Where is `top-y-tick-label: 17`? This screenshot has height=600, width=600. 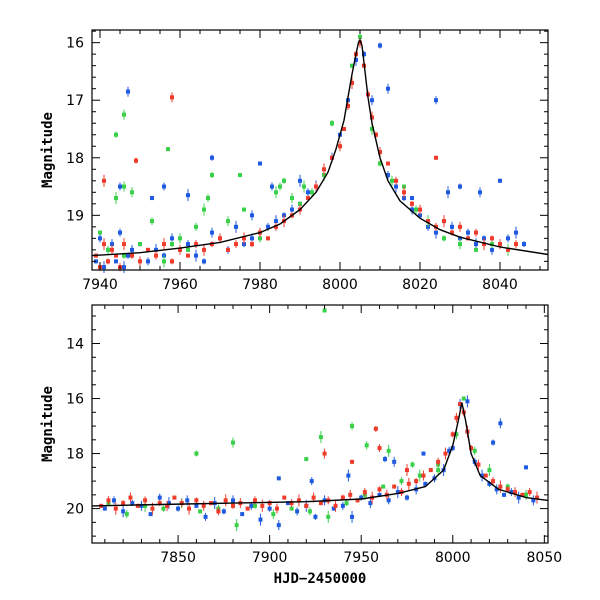 top-y-tick-label: 17 is located at coordinates (75, 101).